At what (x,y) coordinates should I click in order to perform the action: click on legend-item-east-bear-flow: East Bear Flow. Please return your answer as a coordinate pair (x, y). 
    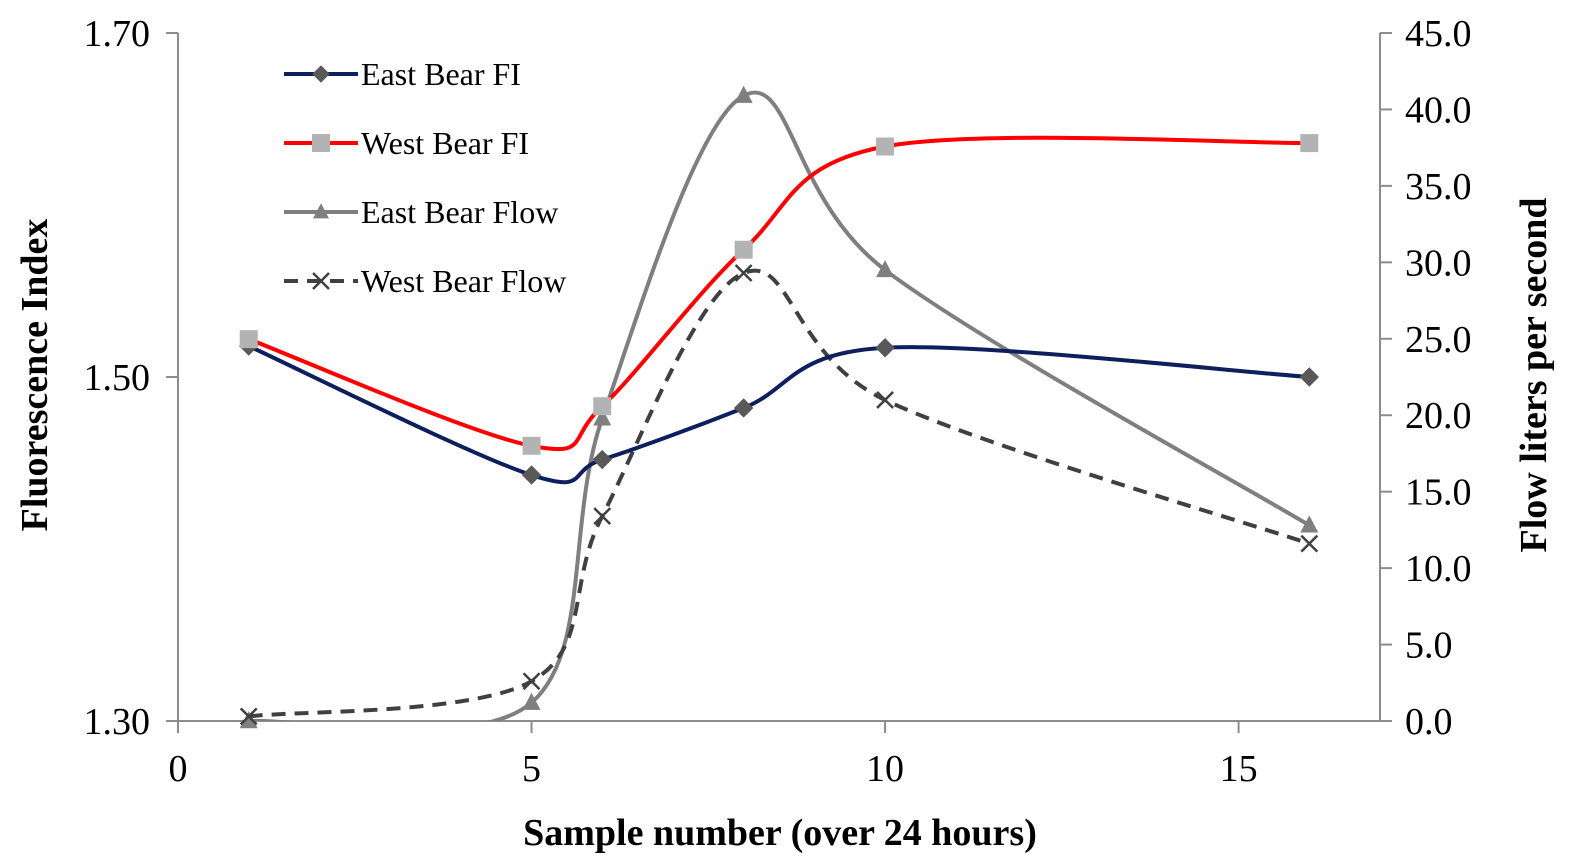
    Looking at the image, I should click on (421, 212).